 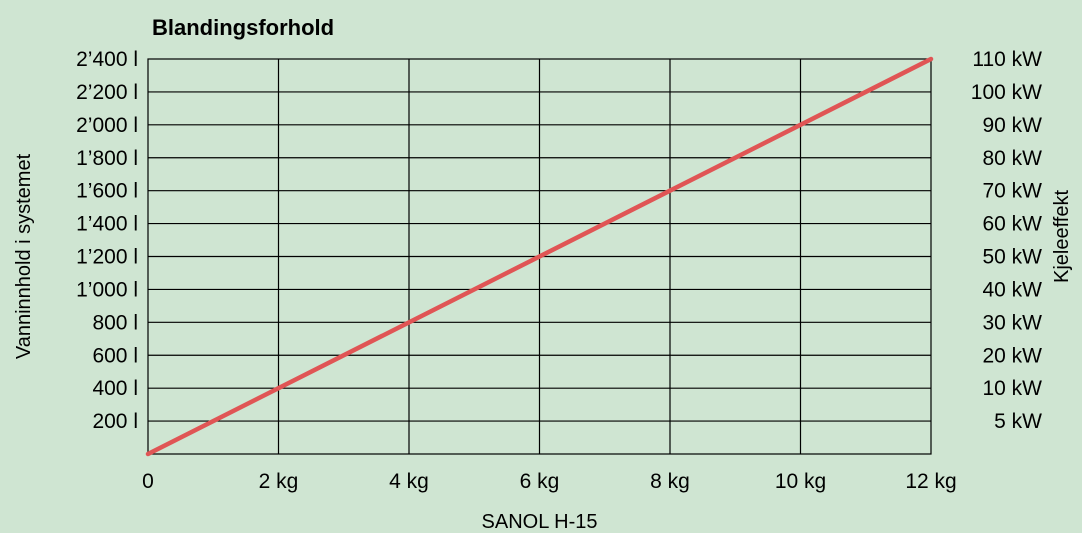 What do you see at coordinates (800, 481) in the screenshot?
I see `x-tick-label: 10 kg` at bounding box center [800, 481].